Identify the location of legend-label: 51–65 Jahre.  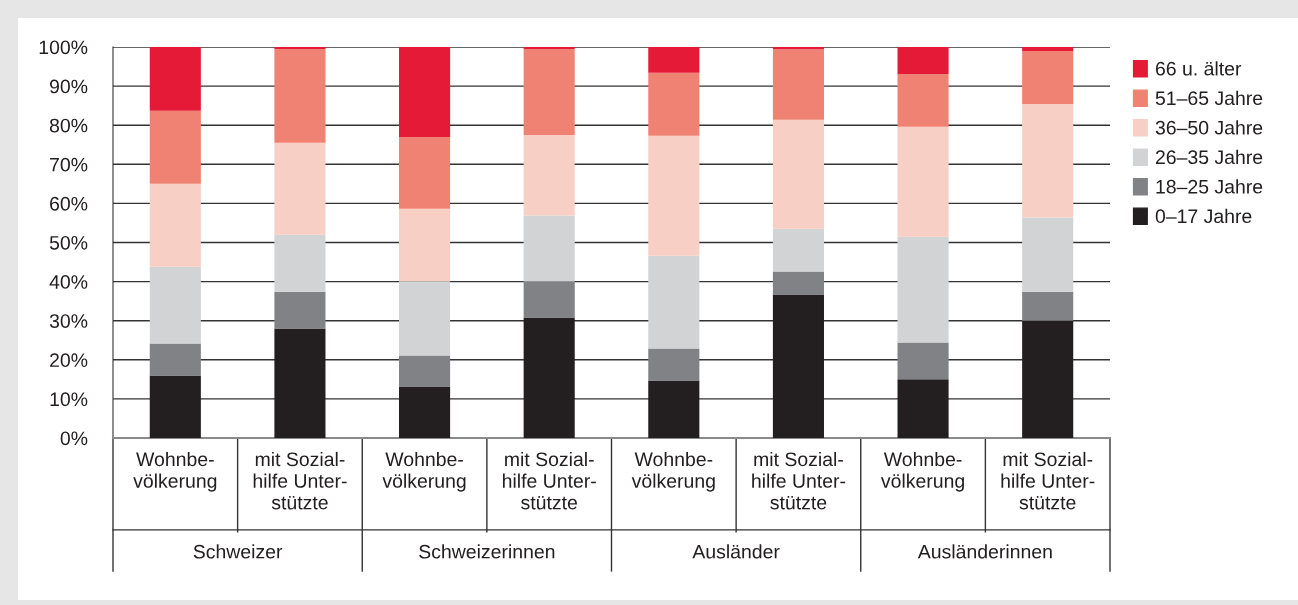
(1209, 98).